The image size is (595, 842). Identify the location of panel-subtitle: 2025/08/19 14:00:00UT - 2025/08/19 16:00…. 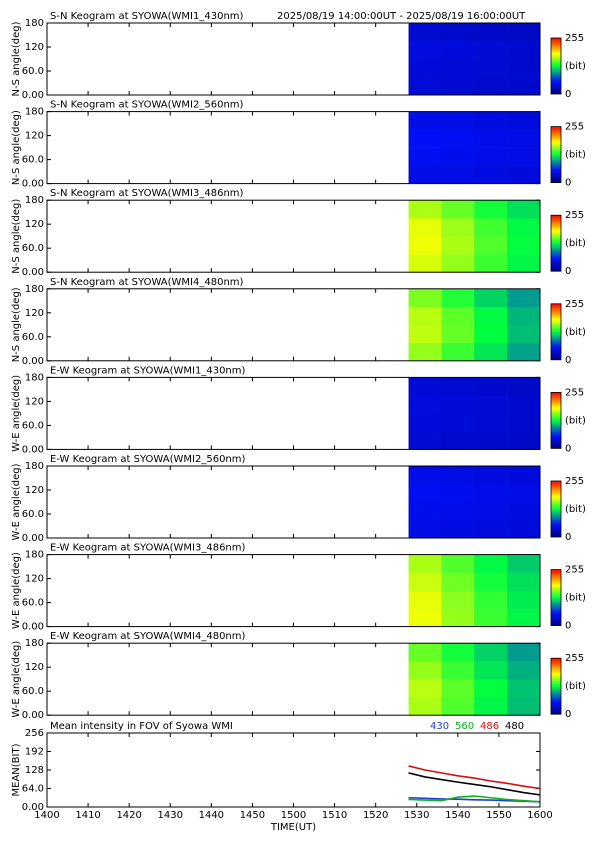
(401, 16).